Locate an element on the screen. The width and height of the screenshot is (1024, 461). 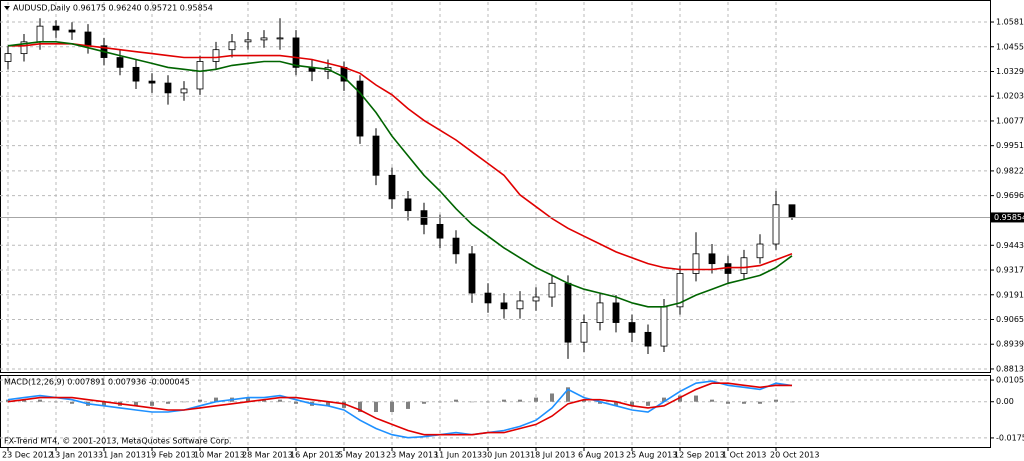
x-tick-label: 1 Oct 2013 is located at coordinates (744, 455).